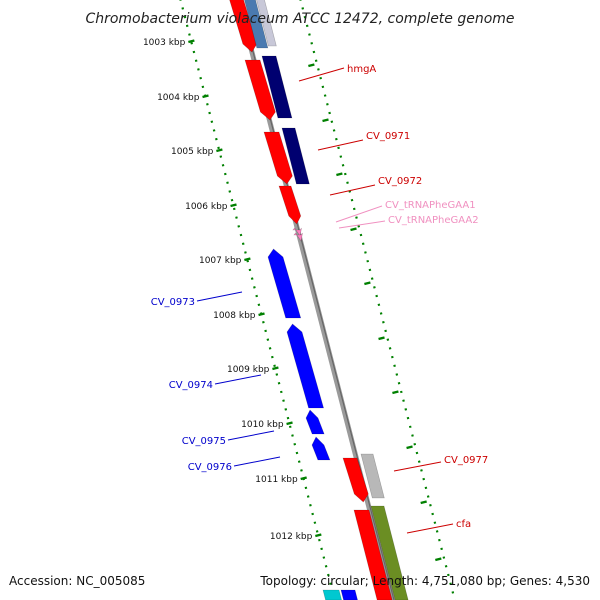 Image resolution: width=600 pixels, height=600 pixels. What do you see at coordinates (173, 302) in the screenshot?
I see `gene-label-CV_0973: CV_0973` at bounding box center [173, 302].